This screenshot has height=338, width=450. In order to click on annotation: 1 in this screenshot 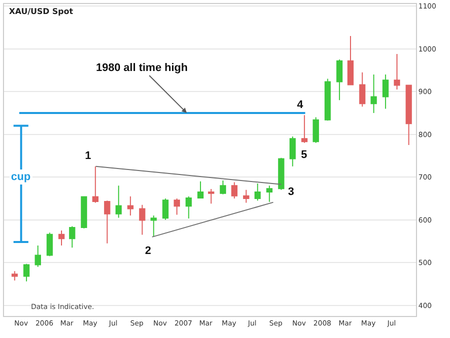, I will do `click(88, 156)`.